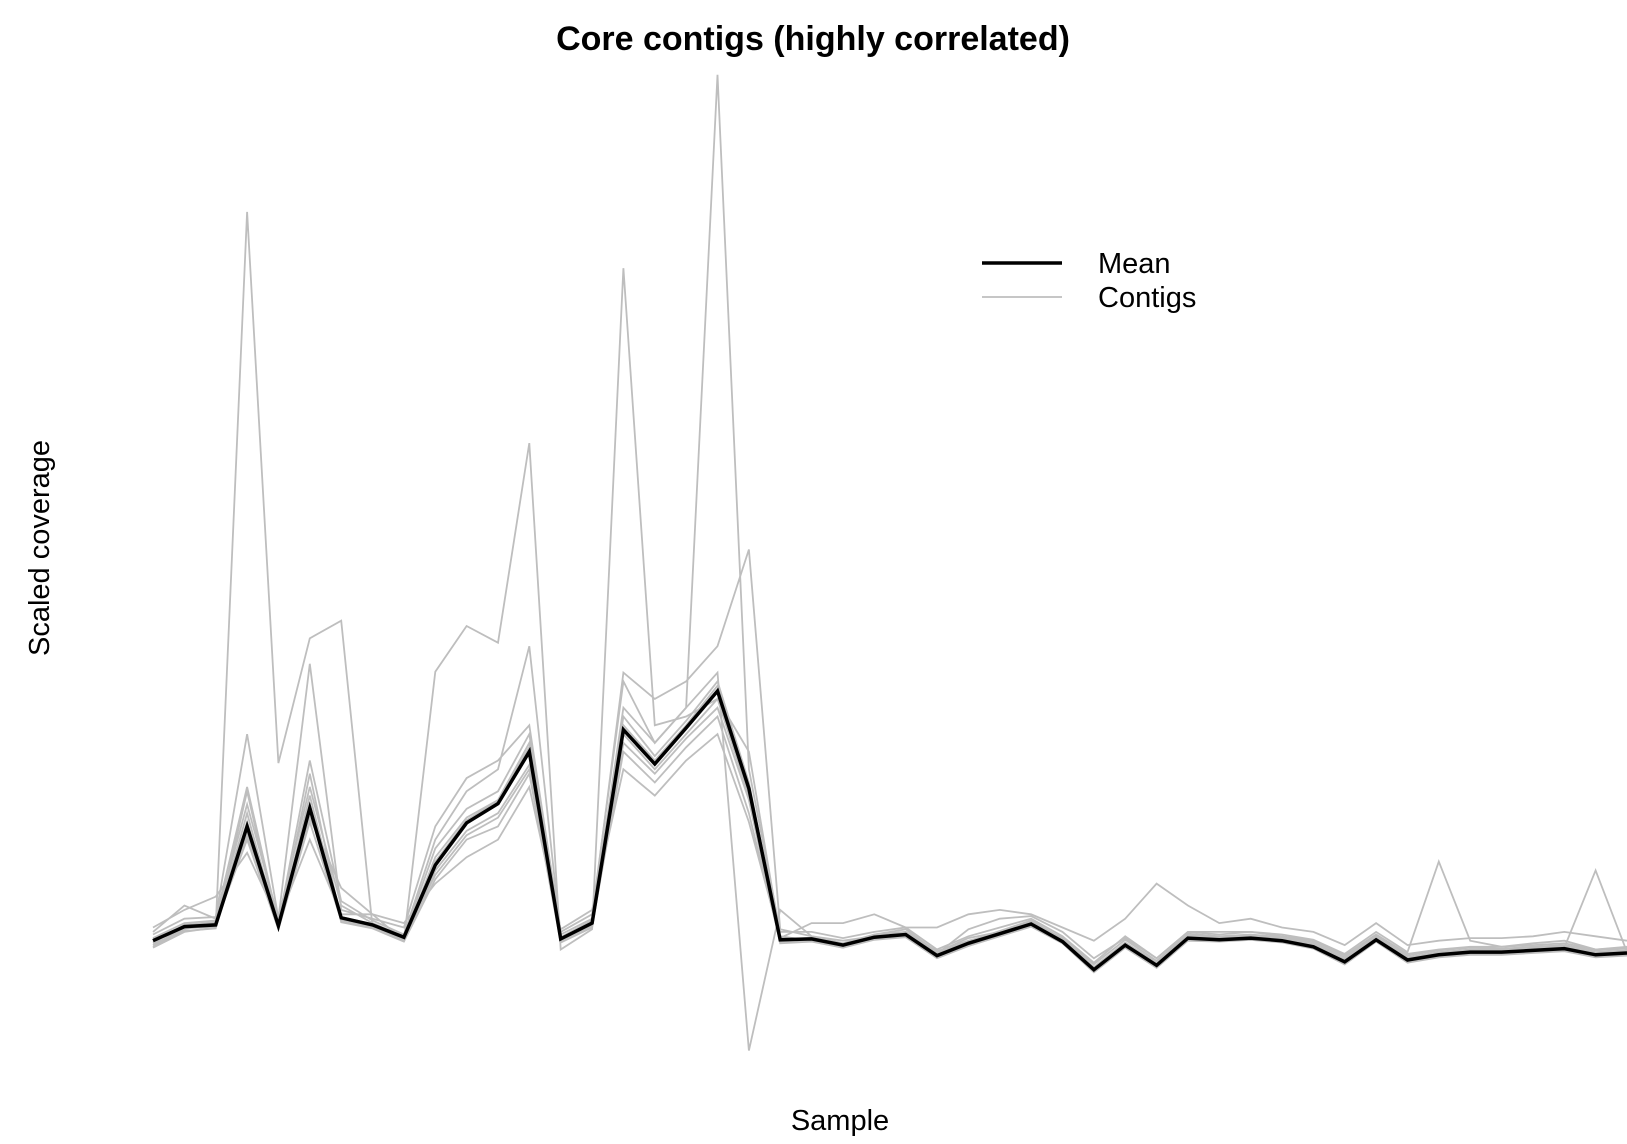  What do you see at coordinates (1147, 298) in the screenshot?
I see `legend-label-contigs: Contigs` at bounding box center [1147, 298].